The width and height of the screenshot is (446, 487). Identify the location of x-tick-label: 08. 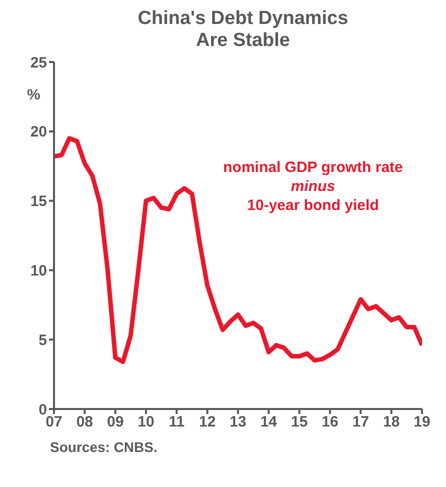
(85, 422).